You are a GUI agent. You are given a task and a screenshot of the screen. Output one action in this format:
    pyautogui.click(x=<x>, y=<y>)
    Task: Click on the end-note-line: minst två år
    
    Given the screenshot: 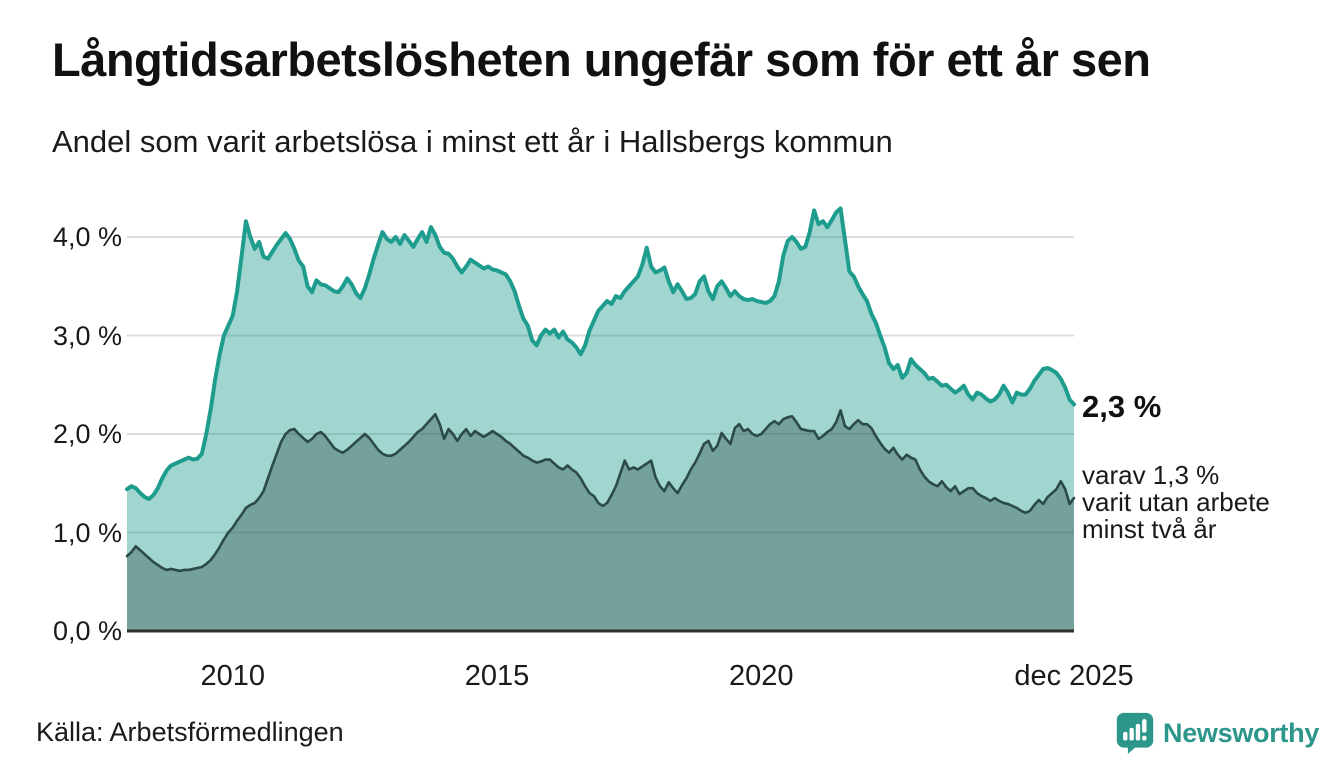 What is the action you would take?
    pyautogui.click(x=1149, y=529)
    